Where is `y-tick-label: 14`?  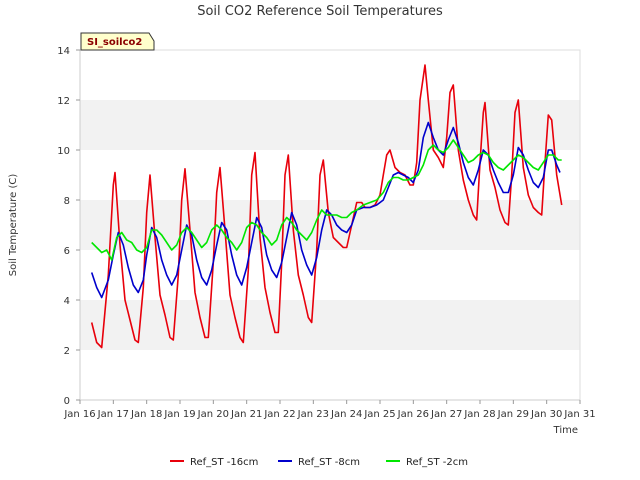 y-tick-label: 14 is located at coordinates (63, 51).